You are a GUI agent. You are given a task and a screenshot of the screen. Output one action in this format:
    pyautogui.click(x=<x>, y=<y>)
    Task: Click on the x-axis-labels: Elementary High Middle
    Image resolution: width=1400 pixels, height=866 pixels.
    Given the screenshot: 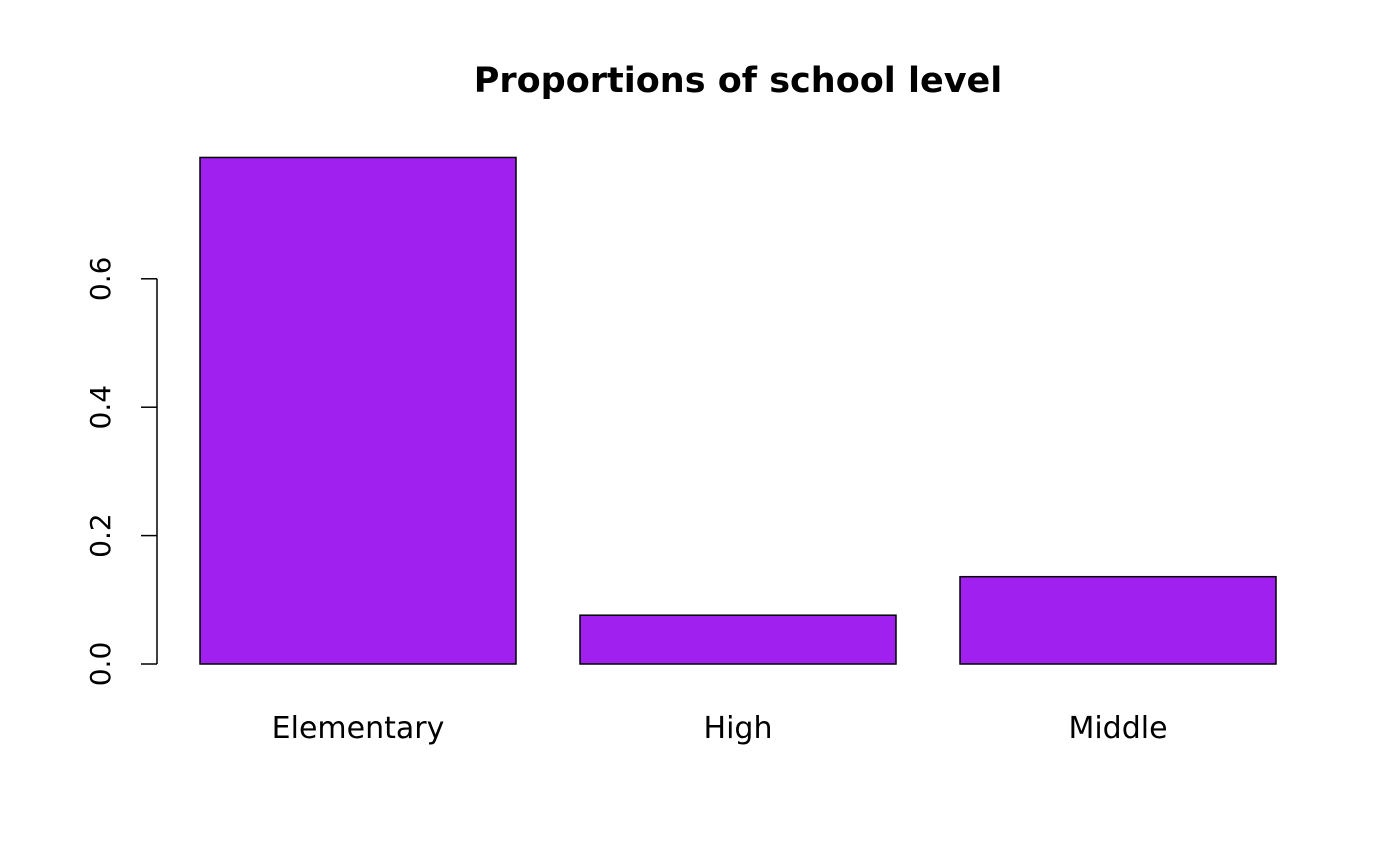 What is the action you would take?
    pyautogui.click(x=720, y=728)
    